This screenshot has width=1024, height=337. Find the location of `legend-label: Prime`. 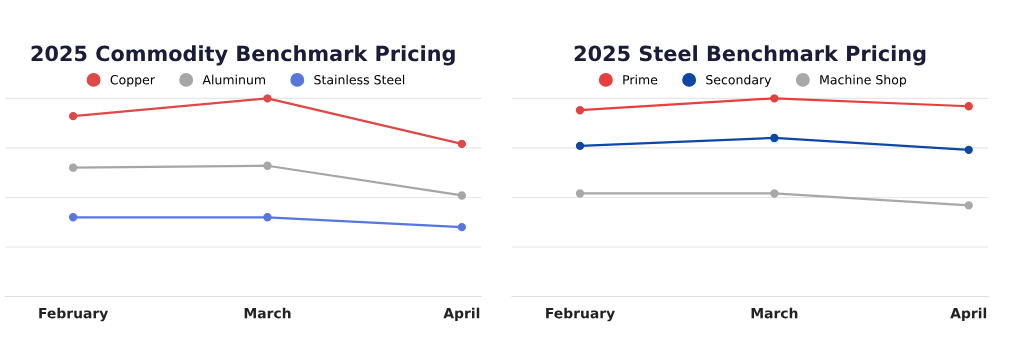

legend-label: Prime is located at coordinates (640, 79).